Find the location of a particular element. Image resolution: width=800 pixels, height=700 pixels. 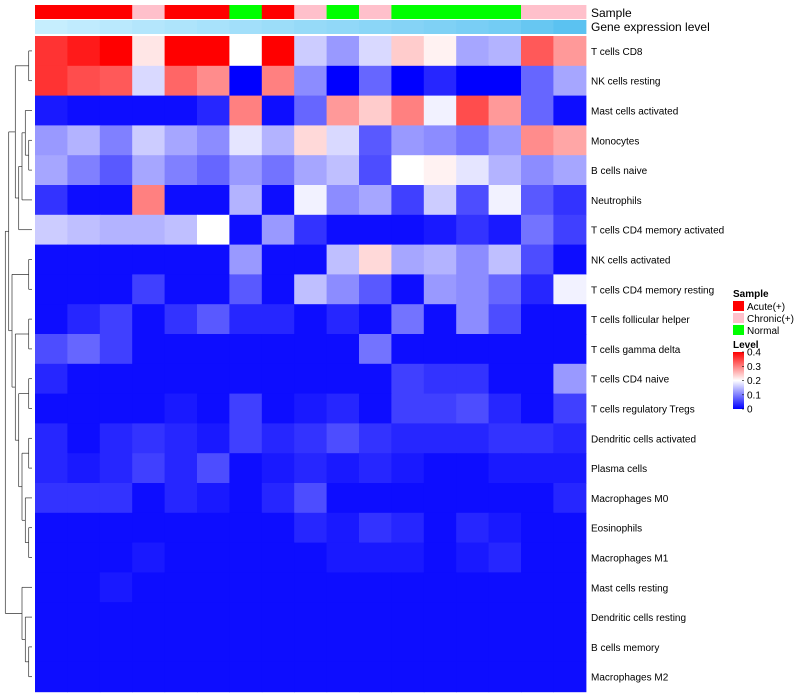

row-label: T cells CD8 is located at coordinates (617, 52).